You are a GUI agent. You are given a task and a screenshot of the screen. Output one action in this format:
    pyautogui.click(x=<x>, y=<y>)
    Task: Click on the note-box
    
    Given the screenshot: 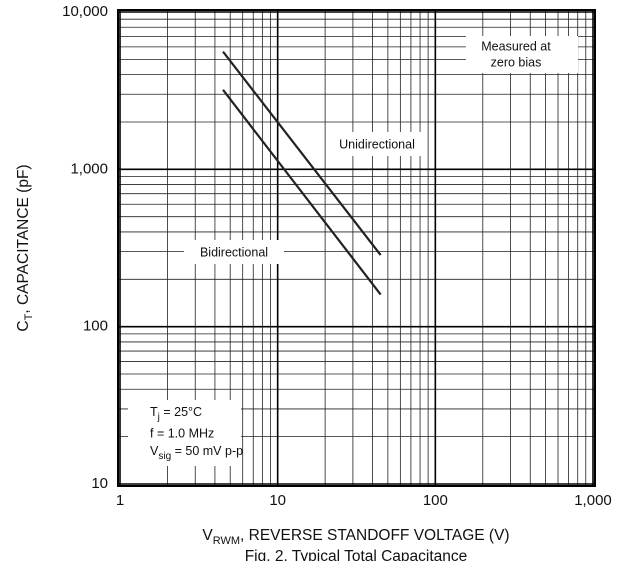 What is the action you would take?
    pyautogui.click(x=522, y=54)
    